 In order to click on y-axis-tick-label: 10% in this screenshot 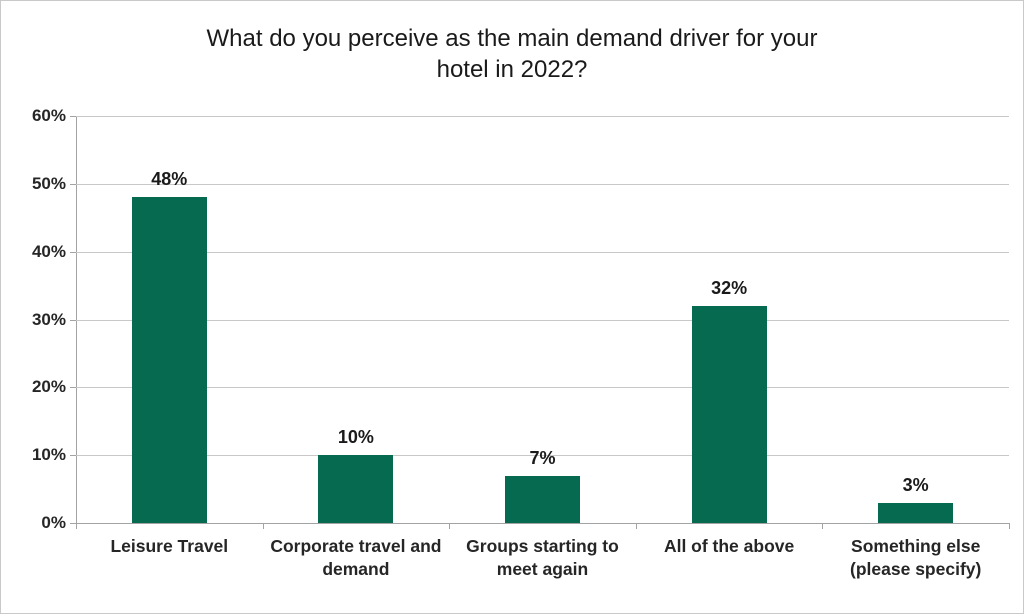, I will do `click(48, 455)`.